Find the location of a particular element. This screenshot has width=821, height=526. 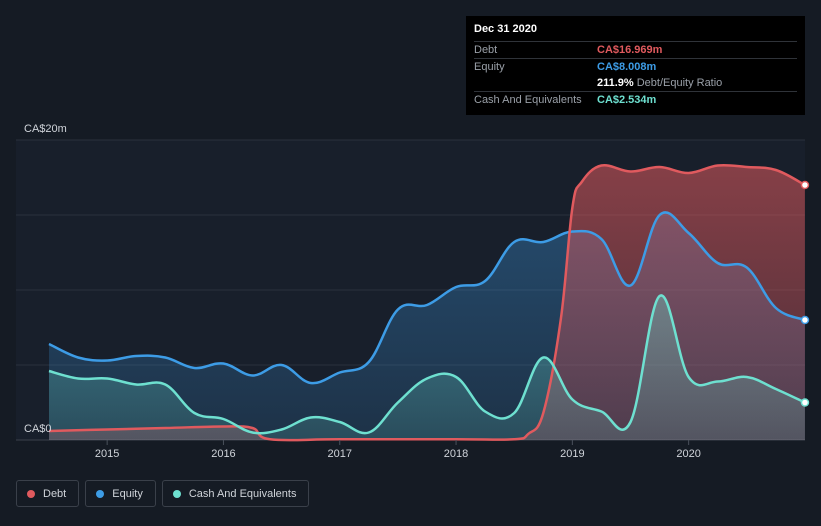

x-tick-label: 2017 is located at coordinates (340, 454).